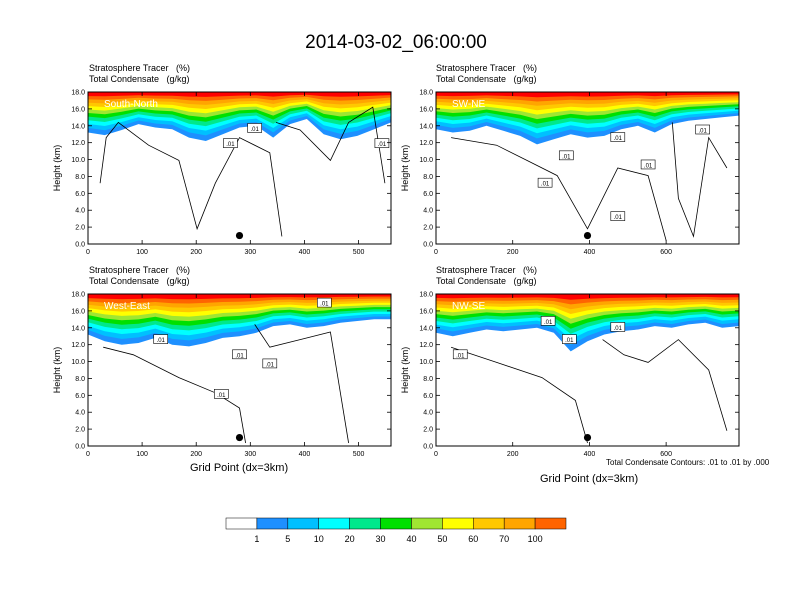 The image size is (792, 612). I want to click on colorbar-label: 100, so click(535, 539).